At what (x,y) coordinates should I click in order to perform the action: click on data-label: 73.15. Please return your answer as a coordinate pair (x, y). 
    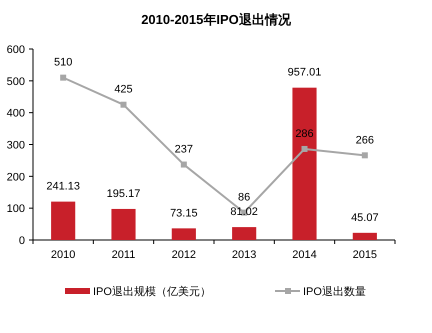
    Looking at the image, I should click on (184, 213).